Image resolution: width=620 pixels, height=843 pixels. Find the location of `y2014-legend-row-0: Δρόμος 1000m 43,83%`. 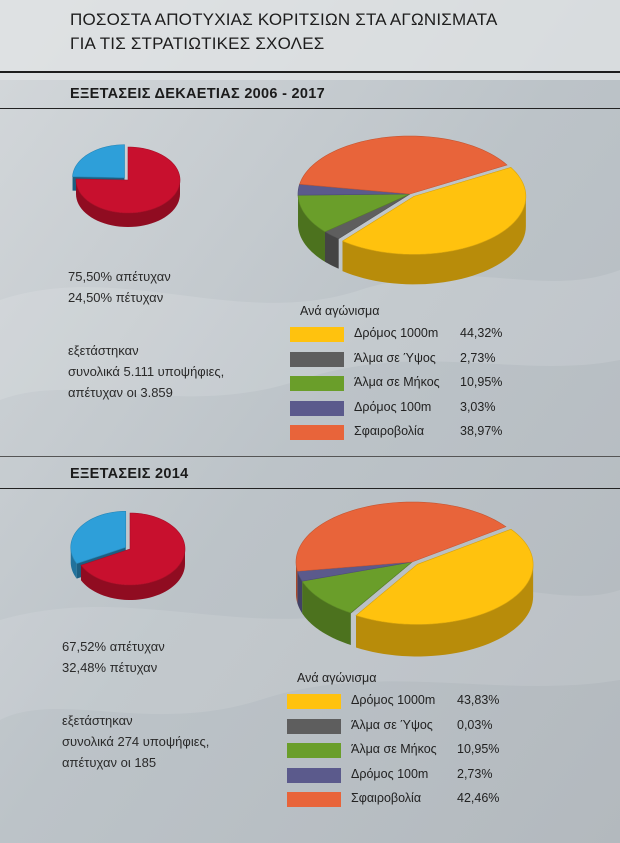

y2014-legend-row-0: Δρόμος 1000m 43,83% is located at coordinates (417, 701).